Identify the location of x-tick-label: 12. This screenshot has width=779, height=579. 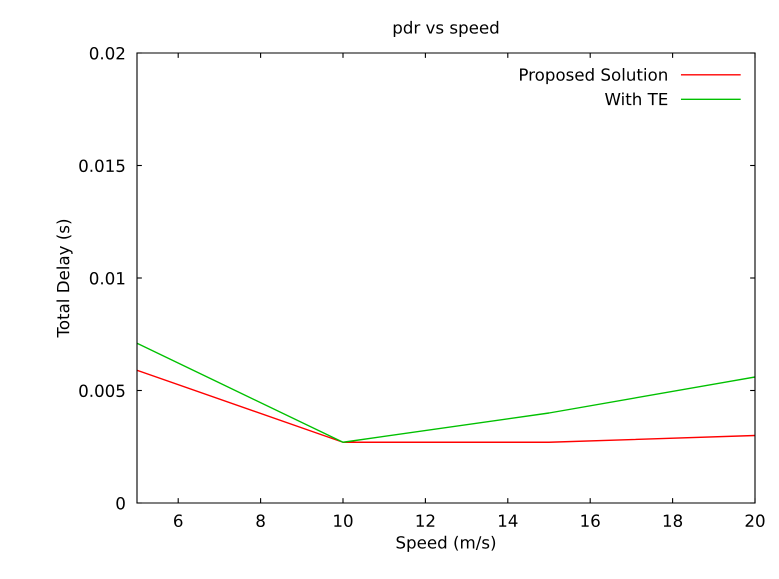
(425, 520).